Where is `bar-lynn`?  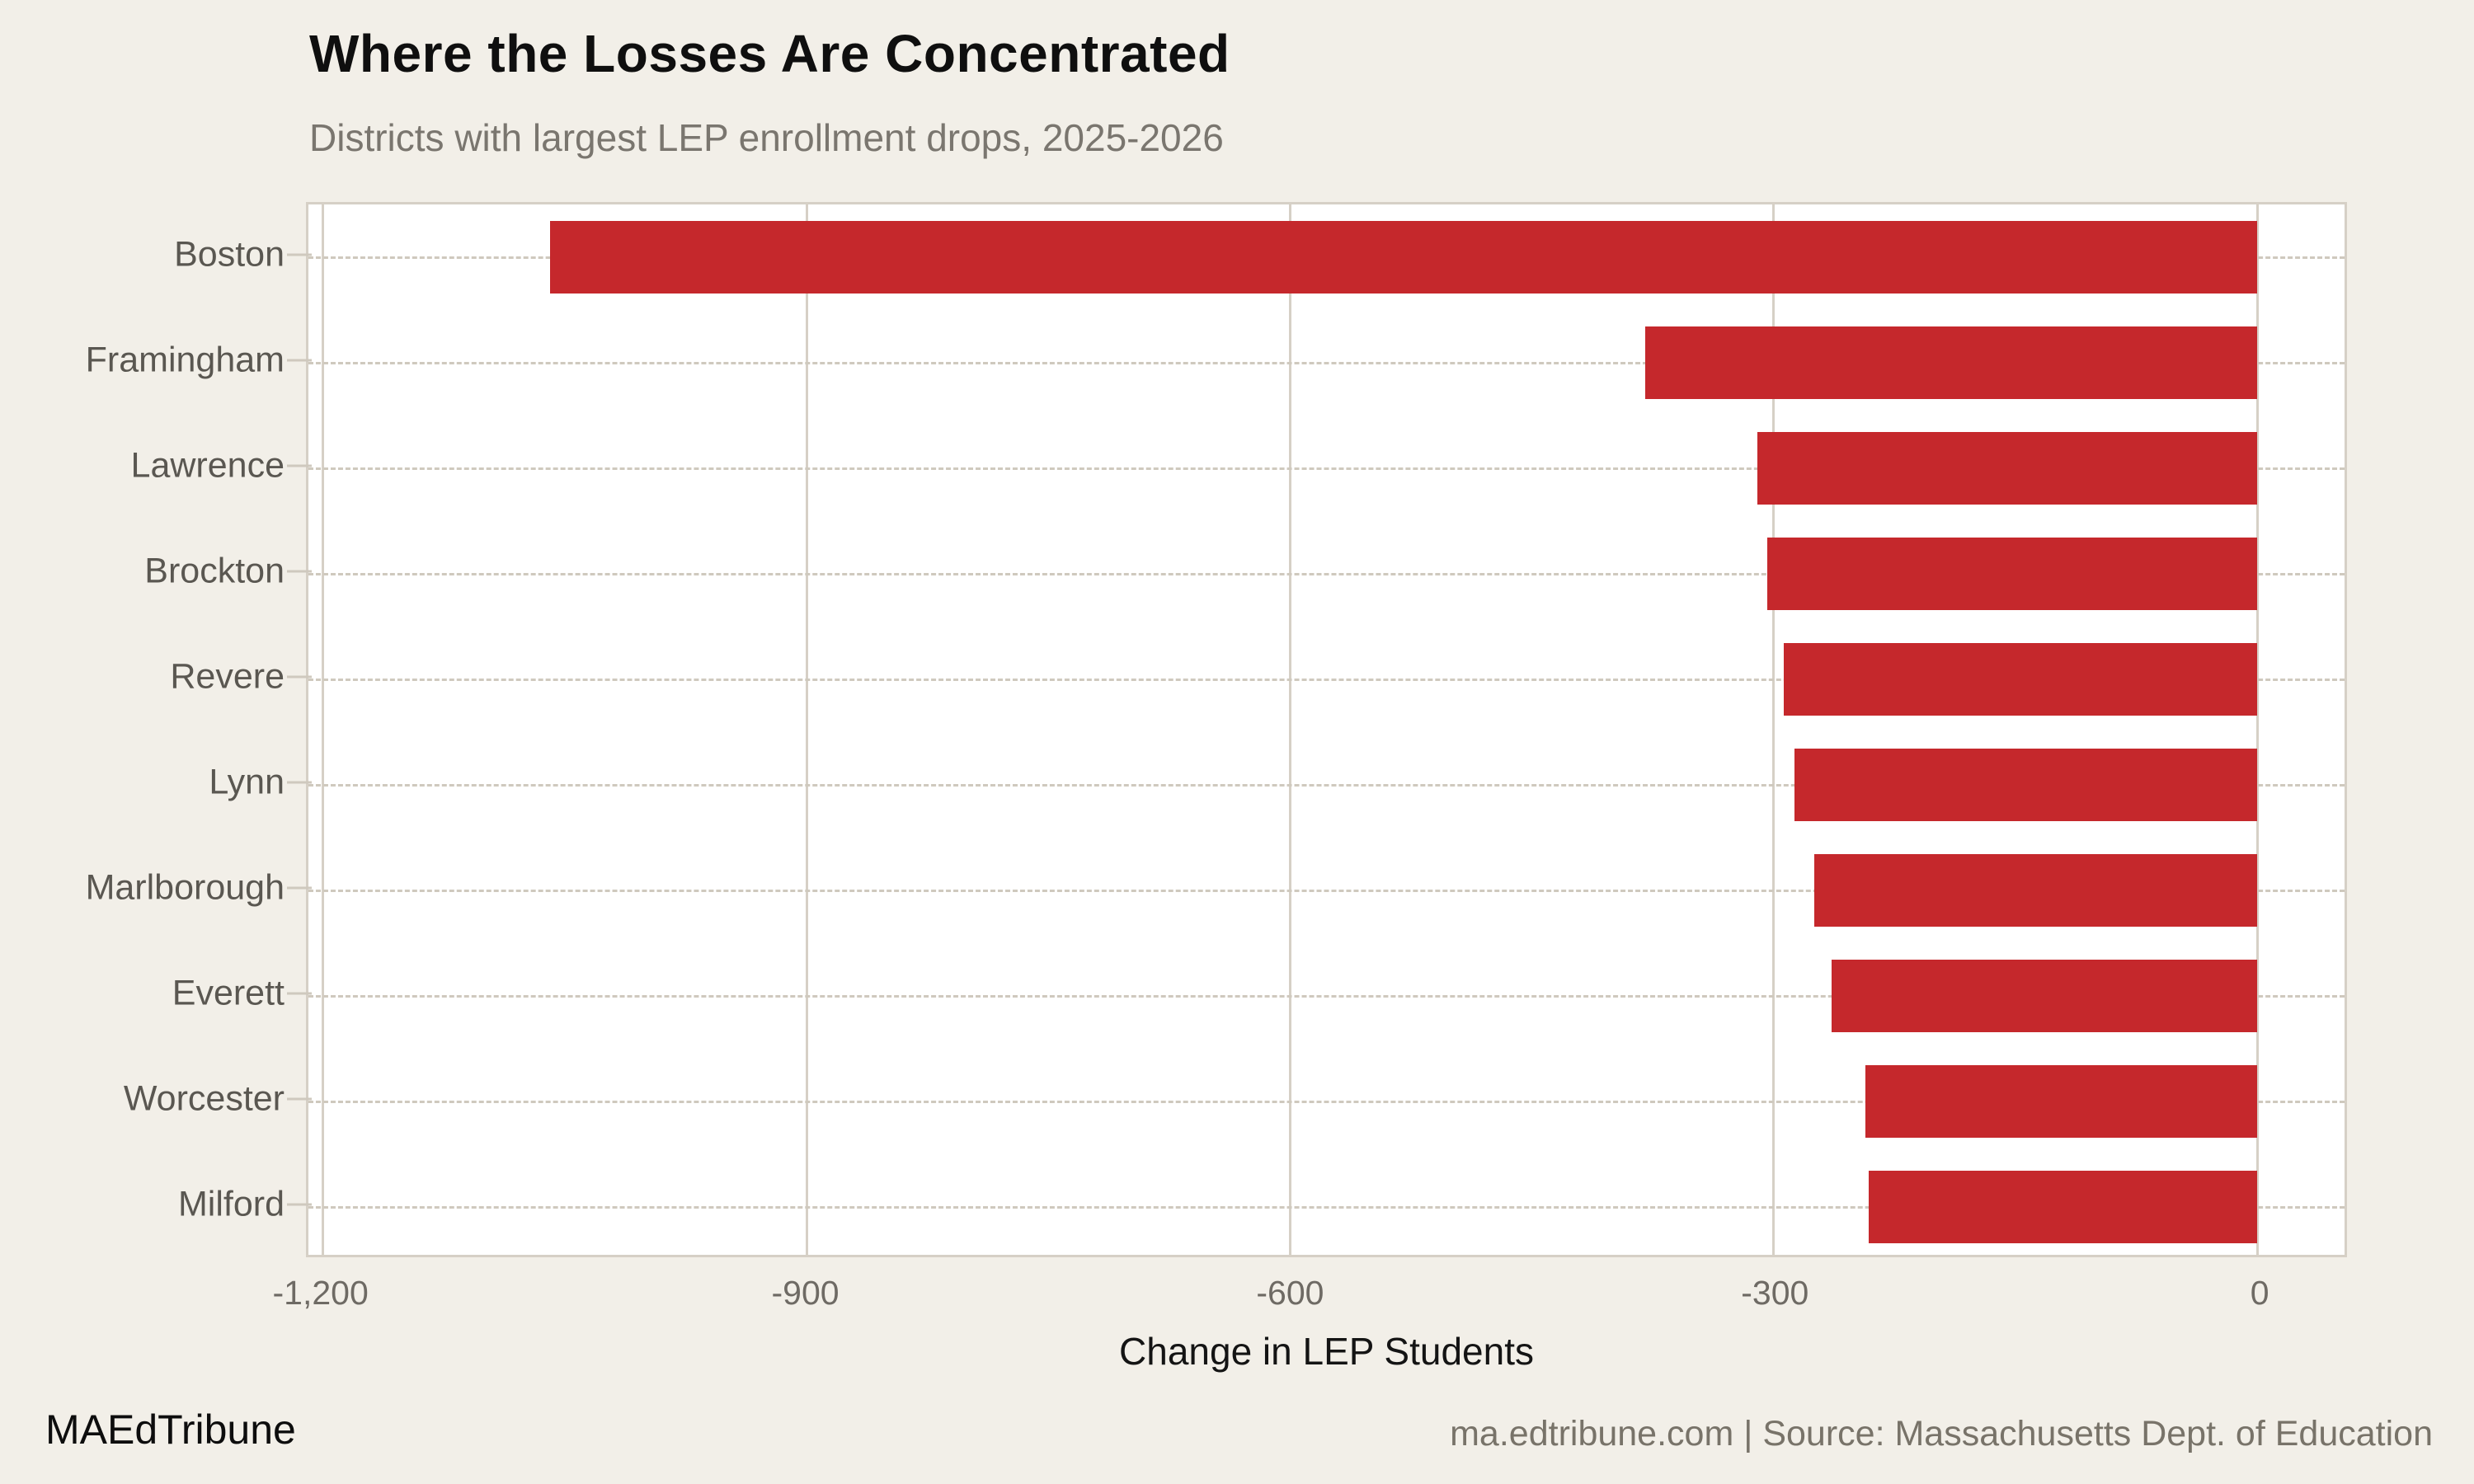
bar-lynn is located at coordinates (2026, 785).